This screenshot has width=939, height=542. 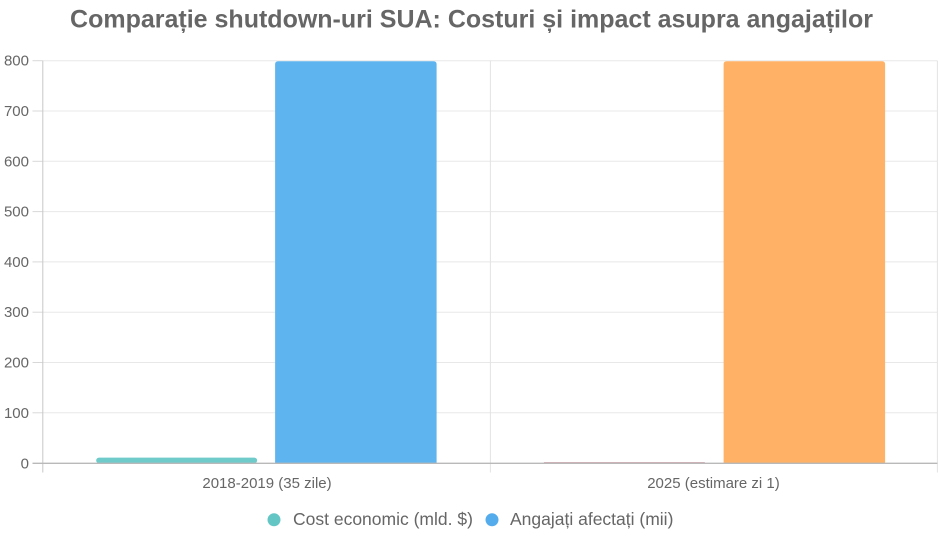 What do you see at coordinates (266, 483) in the screenshot?
I see `svg-text: 2018-2019 (35 zile)` at bounding box center [266, 483].